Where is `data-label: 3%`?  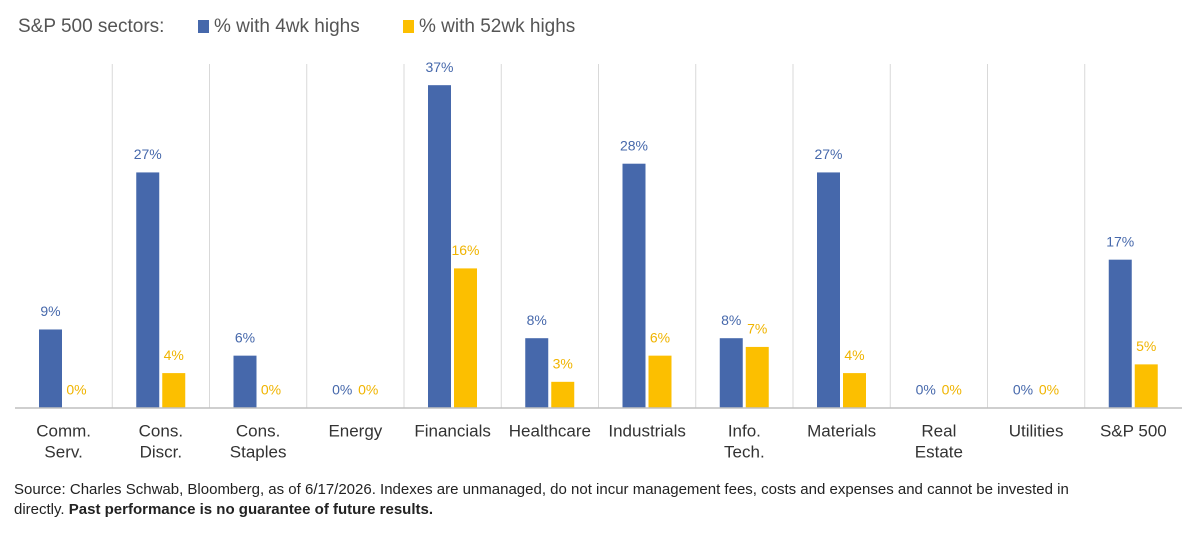 data-label: 3% is located at coordinates (563, 364).